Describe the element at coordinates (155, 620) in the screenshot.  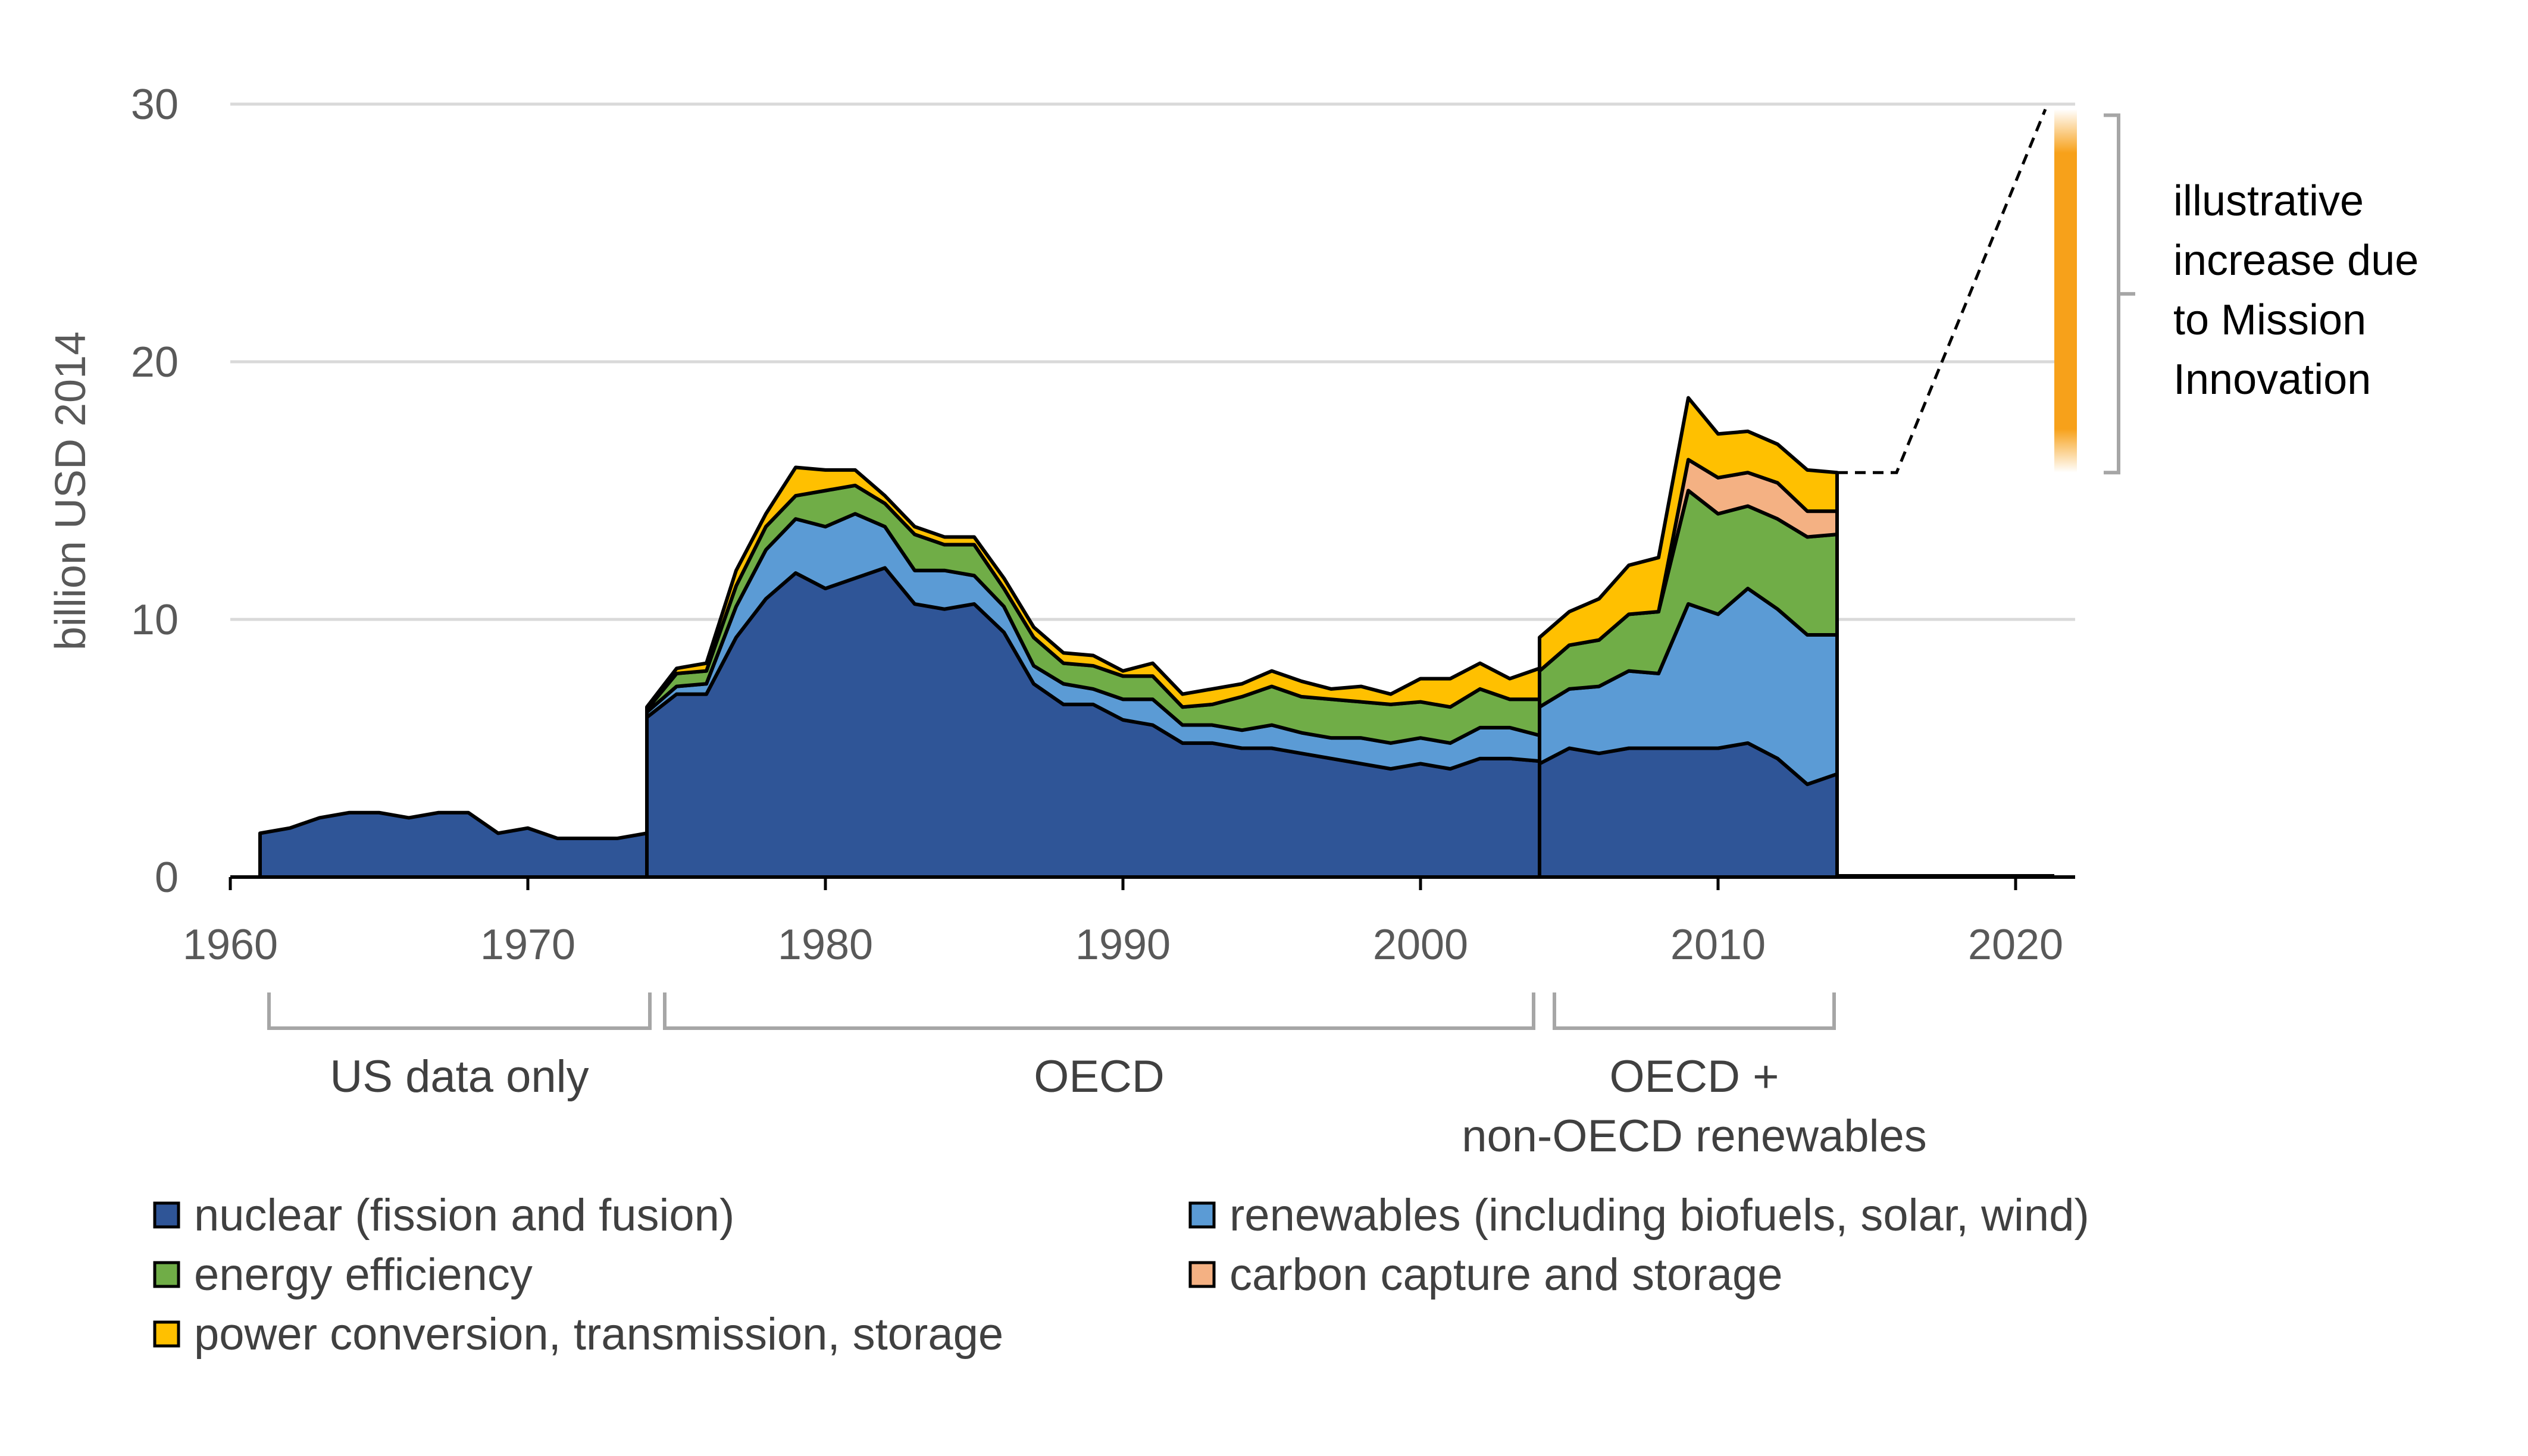
I see `y-tick-label: 10` at that location.